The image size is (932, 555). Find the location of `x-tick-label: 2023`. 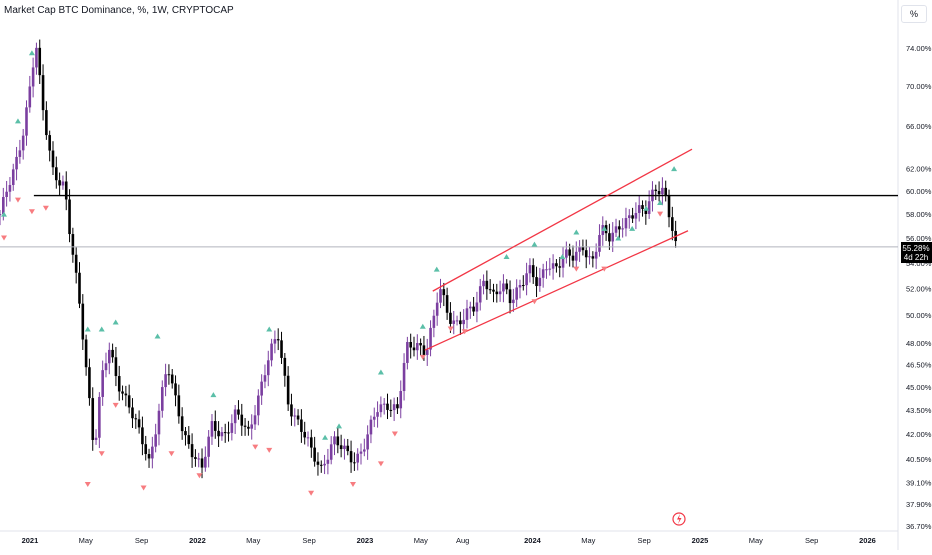

x-tick-label: 2023 is located at coordinates (365, 540).